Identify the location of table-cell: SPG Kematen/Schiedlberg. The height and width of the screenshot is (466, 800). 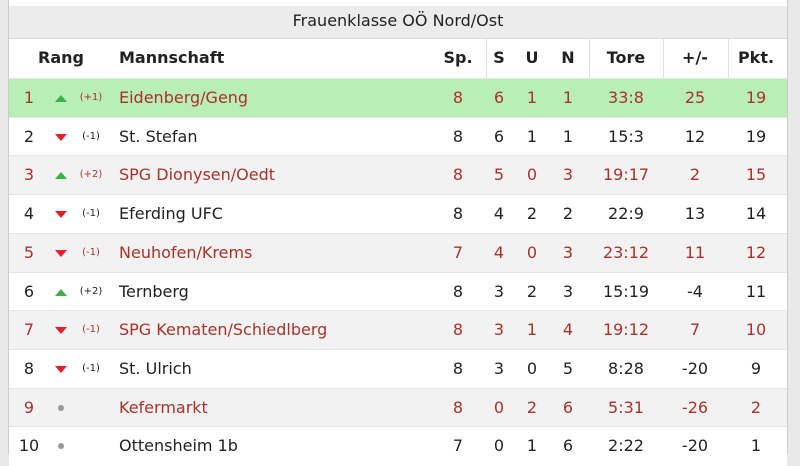
(223, 330).